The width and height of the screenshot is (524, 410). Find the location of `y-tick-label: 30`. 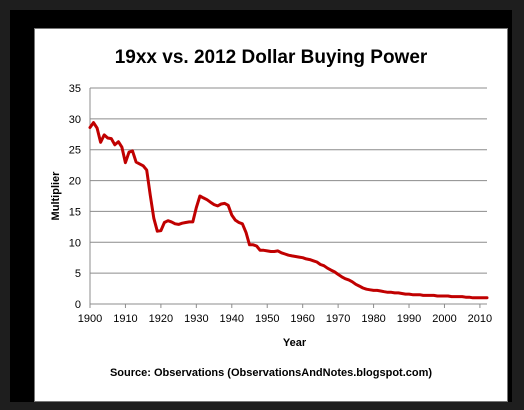

y-tick-label: 30 is located at coordinates (75, 120).